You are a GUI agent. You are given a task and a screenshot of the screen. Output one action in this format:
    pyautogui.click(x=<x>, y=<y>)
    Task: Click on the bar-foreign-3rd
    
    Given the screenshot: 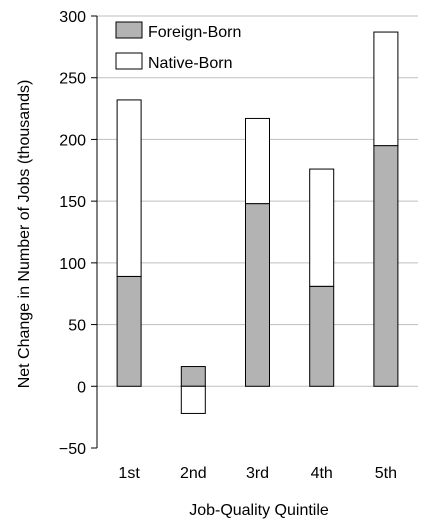 What is the action you would take?
    pyautogui.click(x=257, y=295)
    